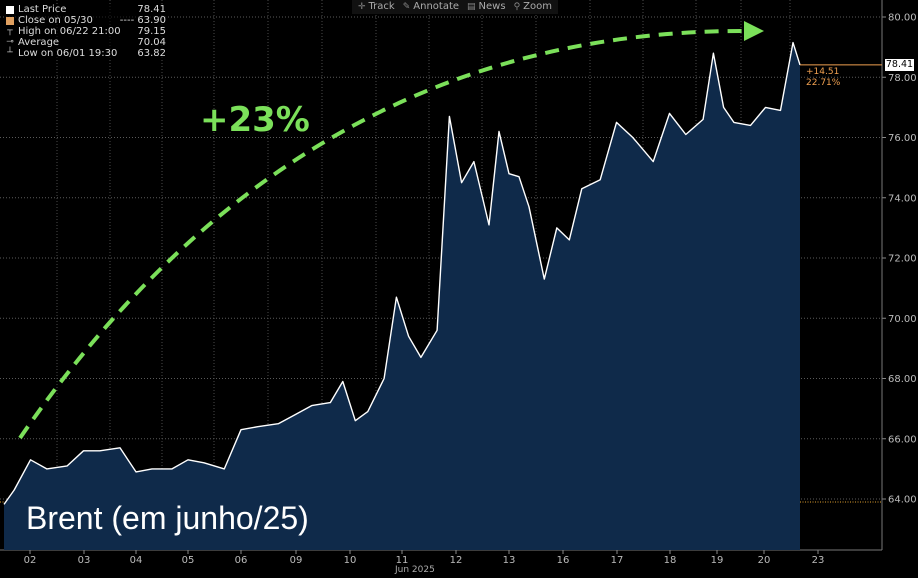  Describe the element at coordinates (10, 53) in the screenshot. I see `low-marker-icon: ┴` at that location.